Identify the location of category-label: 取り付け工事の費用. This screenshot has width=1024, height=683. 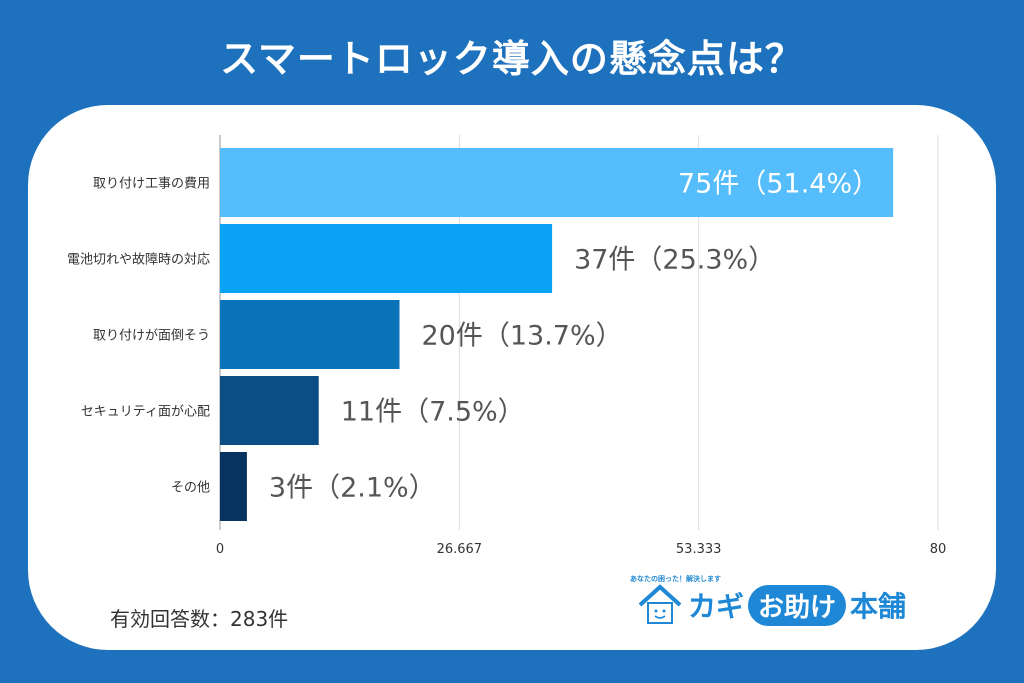
(151, 184).